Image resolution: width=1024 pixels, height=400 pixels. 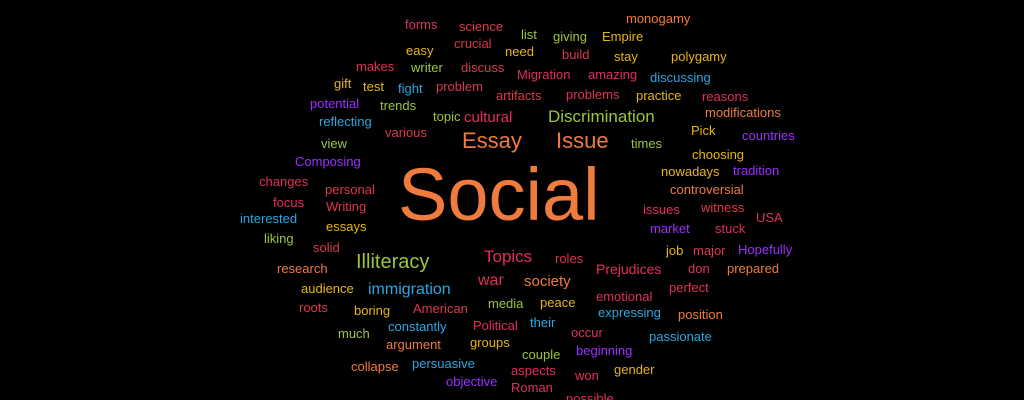 What do you see at coordinates (670, 228) in the screenshot?
I see `word-market: market` at bounding box center [670, 228].